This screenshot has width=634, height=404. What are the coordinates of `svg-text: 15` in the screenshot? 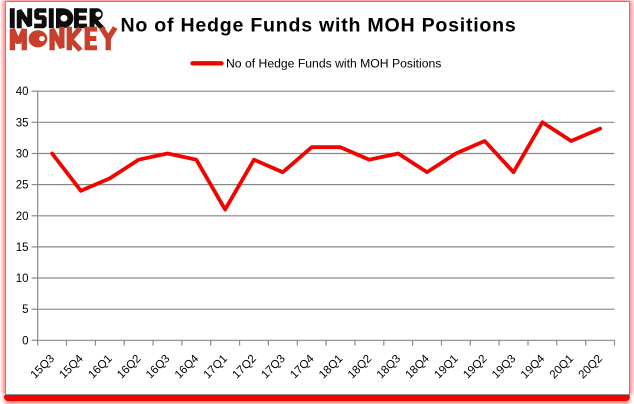 It's located at (22, 248).